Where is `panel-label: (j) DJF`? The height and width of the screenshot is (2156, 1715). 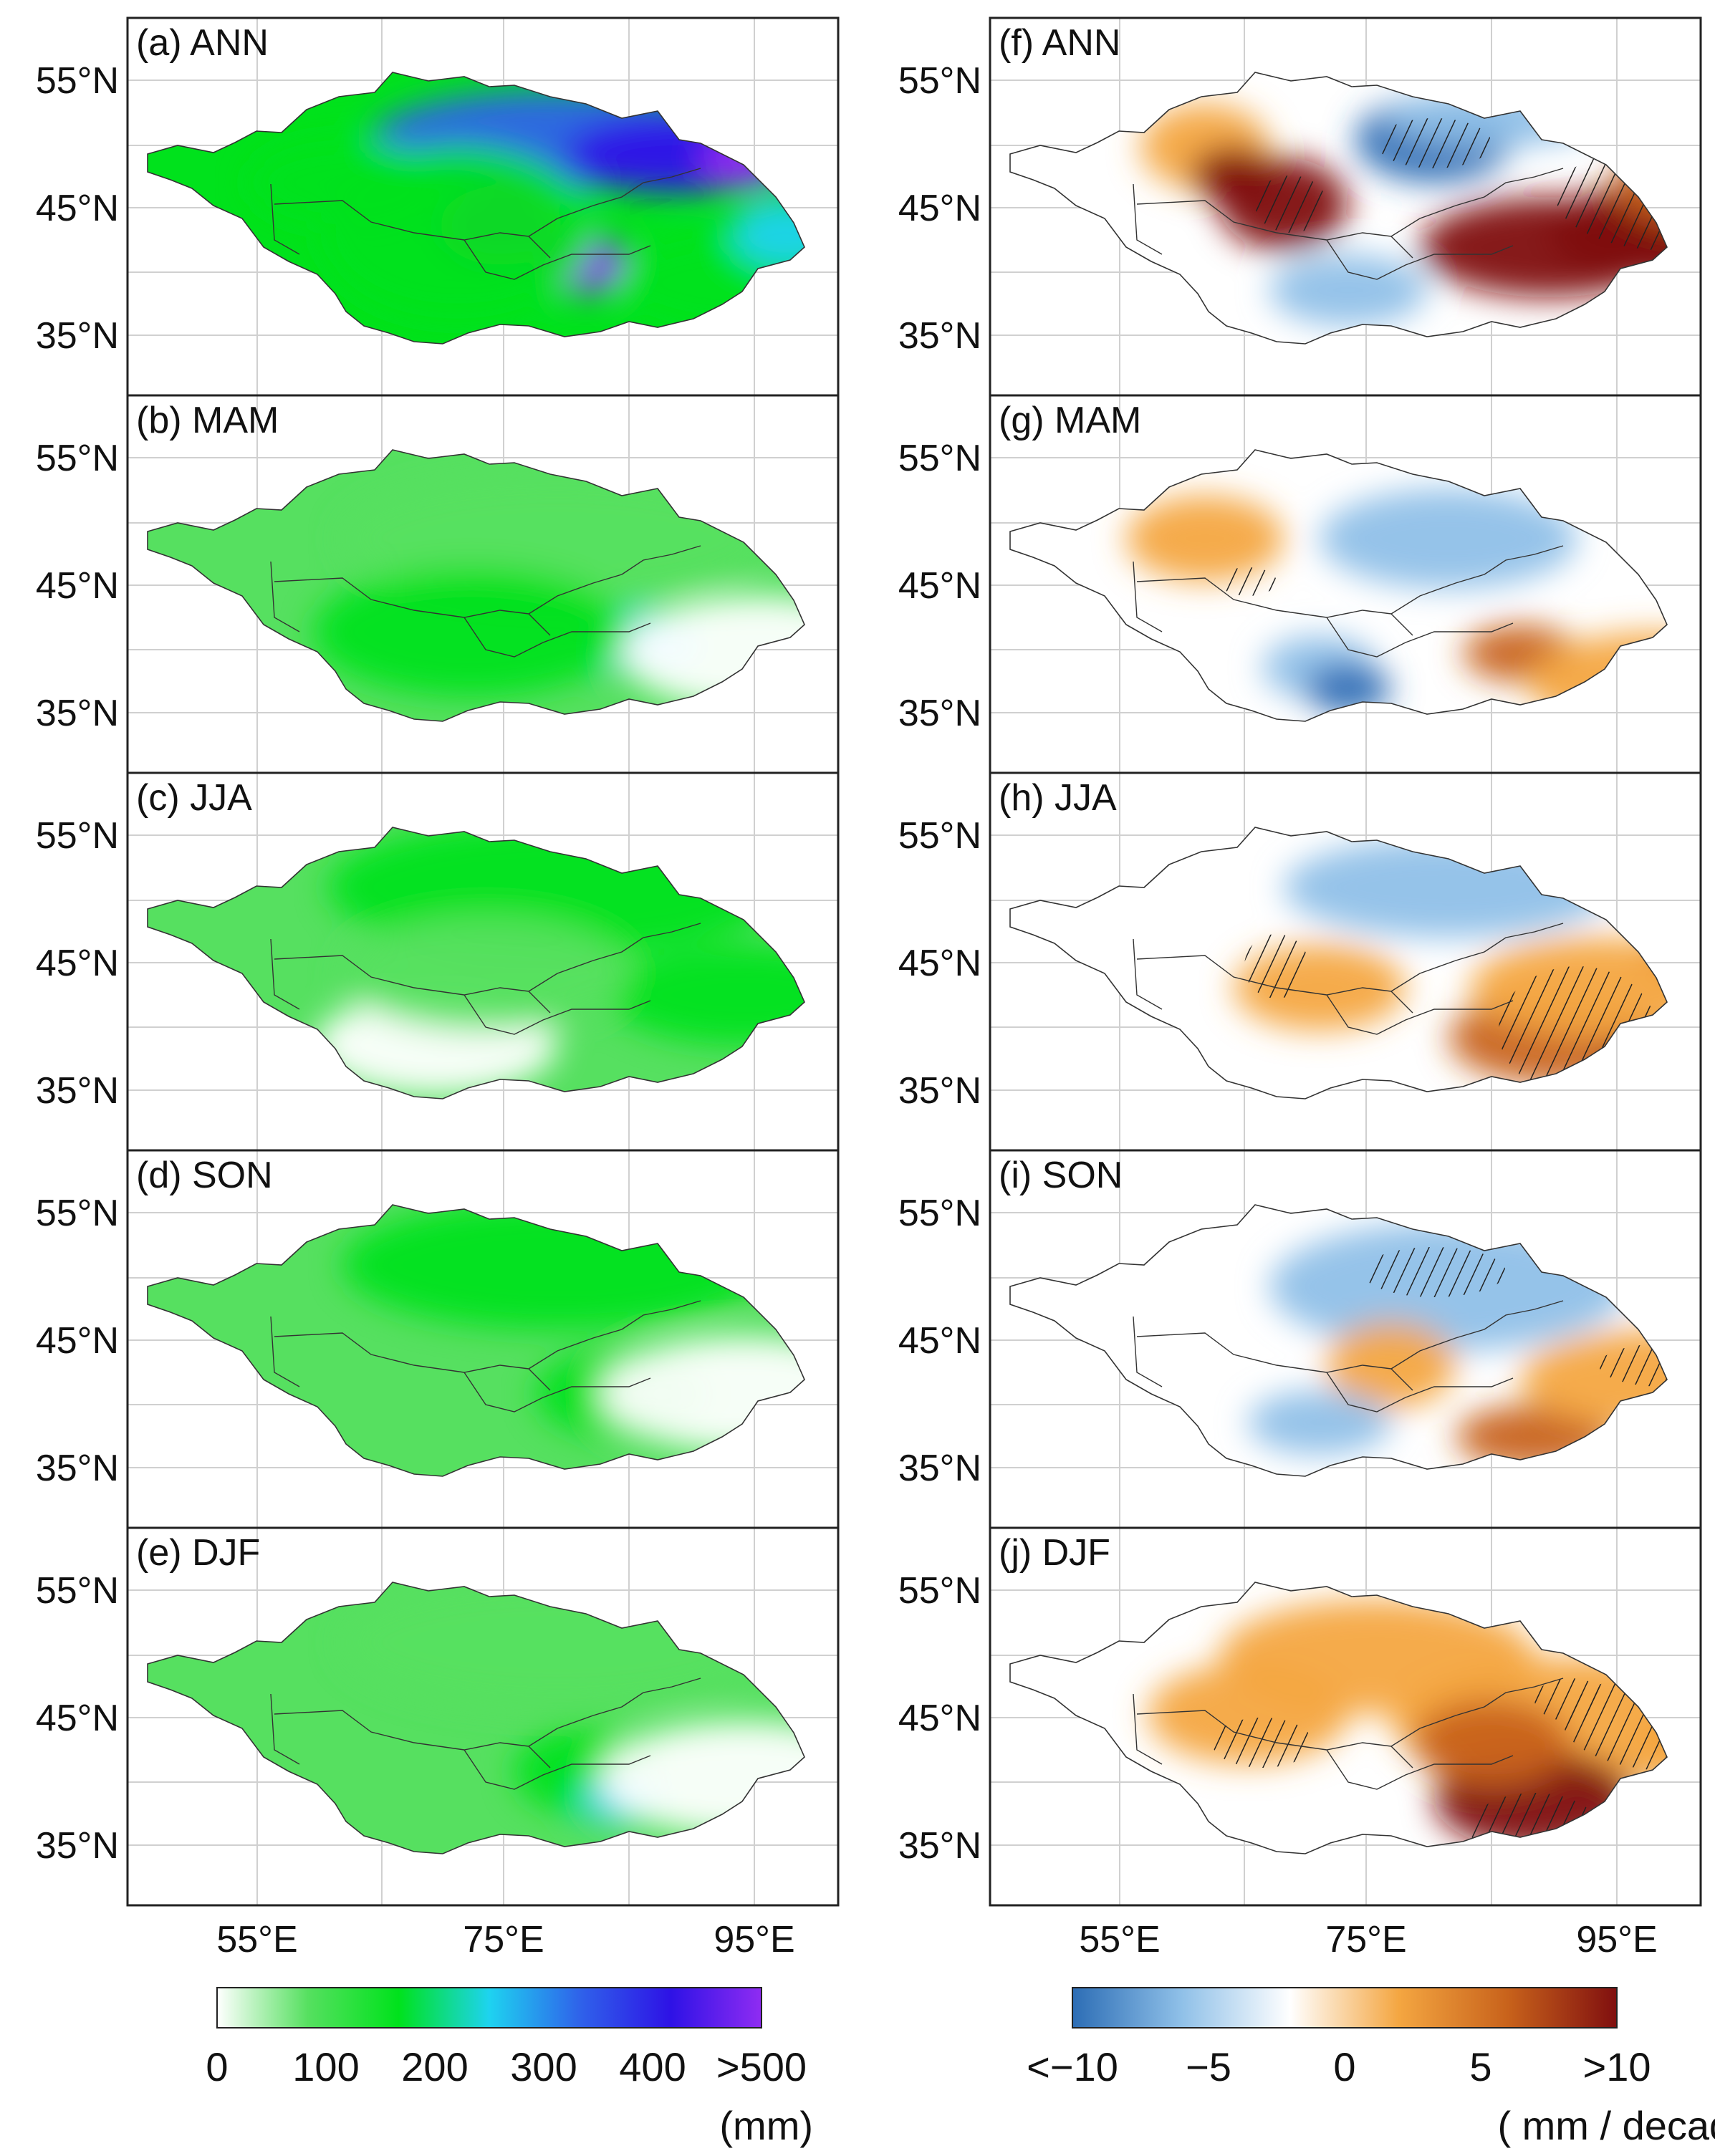 panel-label: (j) DJF is located at coordinates (1055, 1553).